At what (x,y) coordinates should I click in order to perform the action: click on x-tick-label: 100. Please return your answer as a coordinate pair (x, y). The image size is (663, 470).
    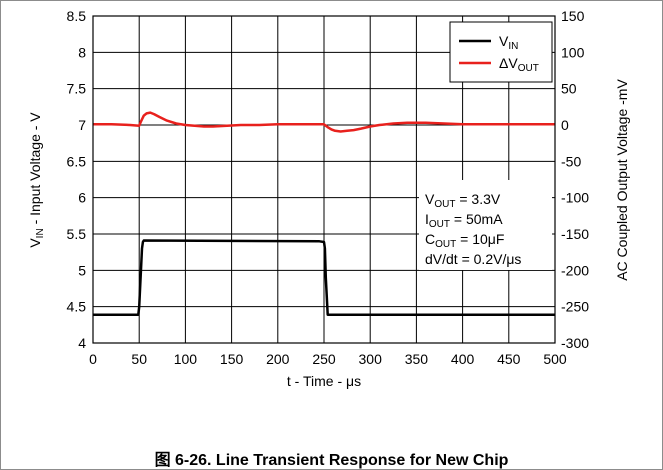
    Looking at the image, I should click on (186, 359).